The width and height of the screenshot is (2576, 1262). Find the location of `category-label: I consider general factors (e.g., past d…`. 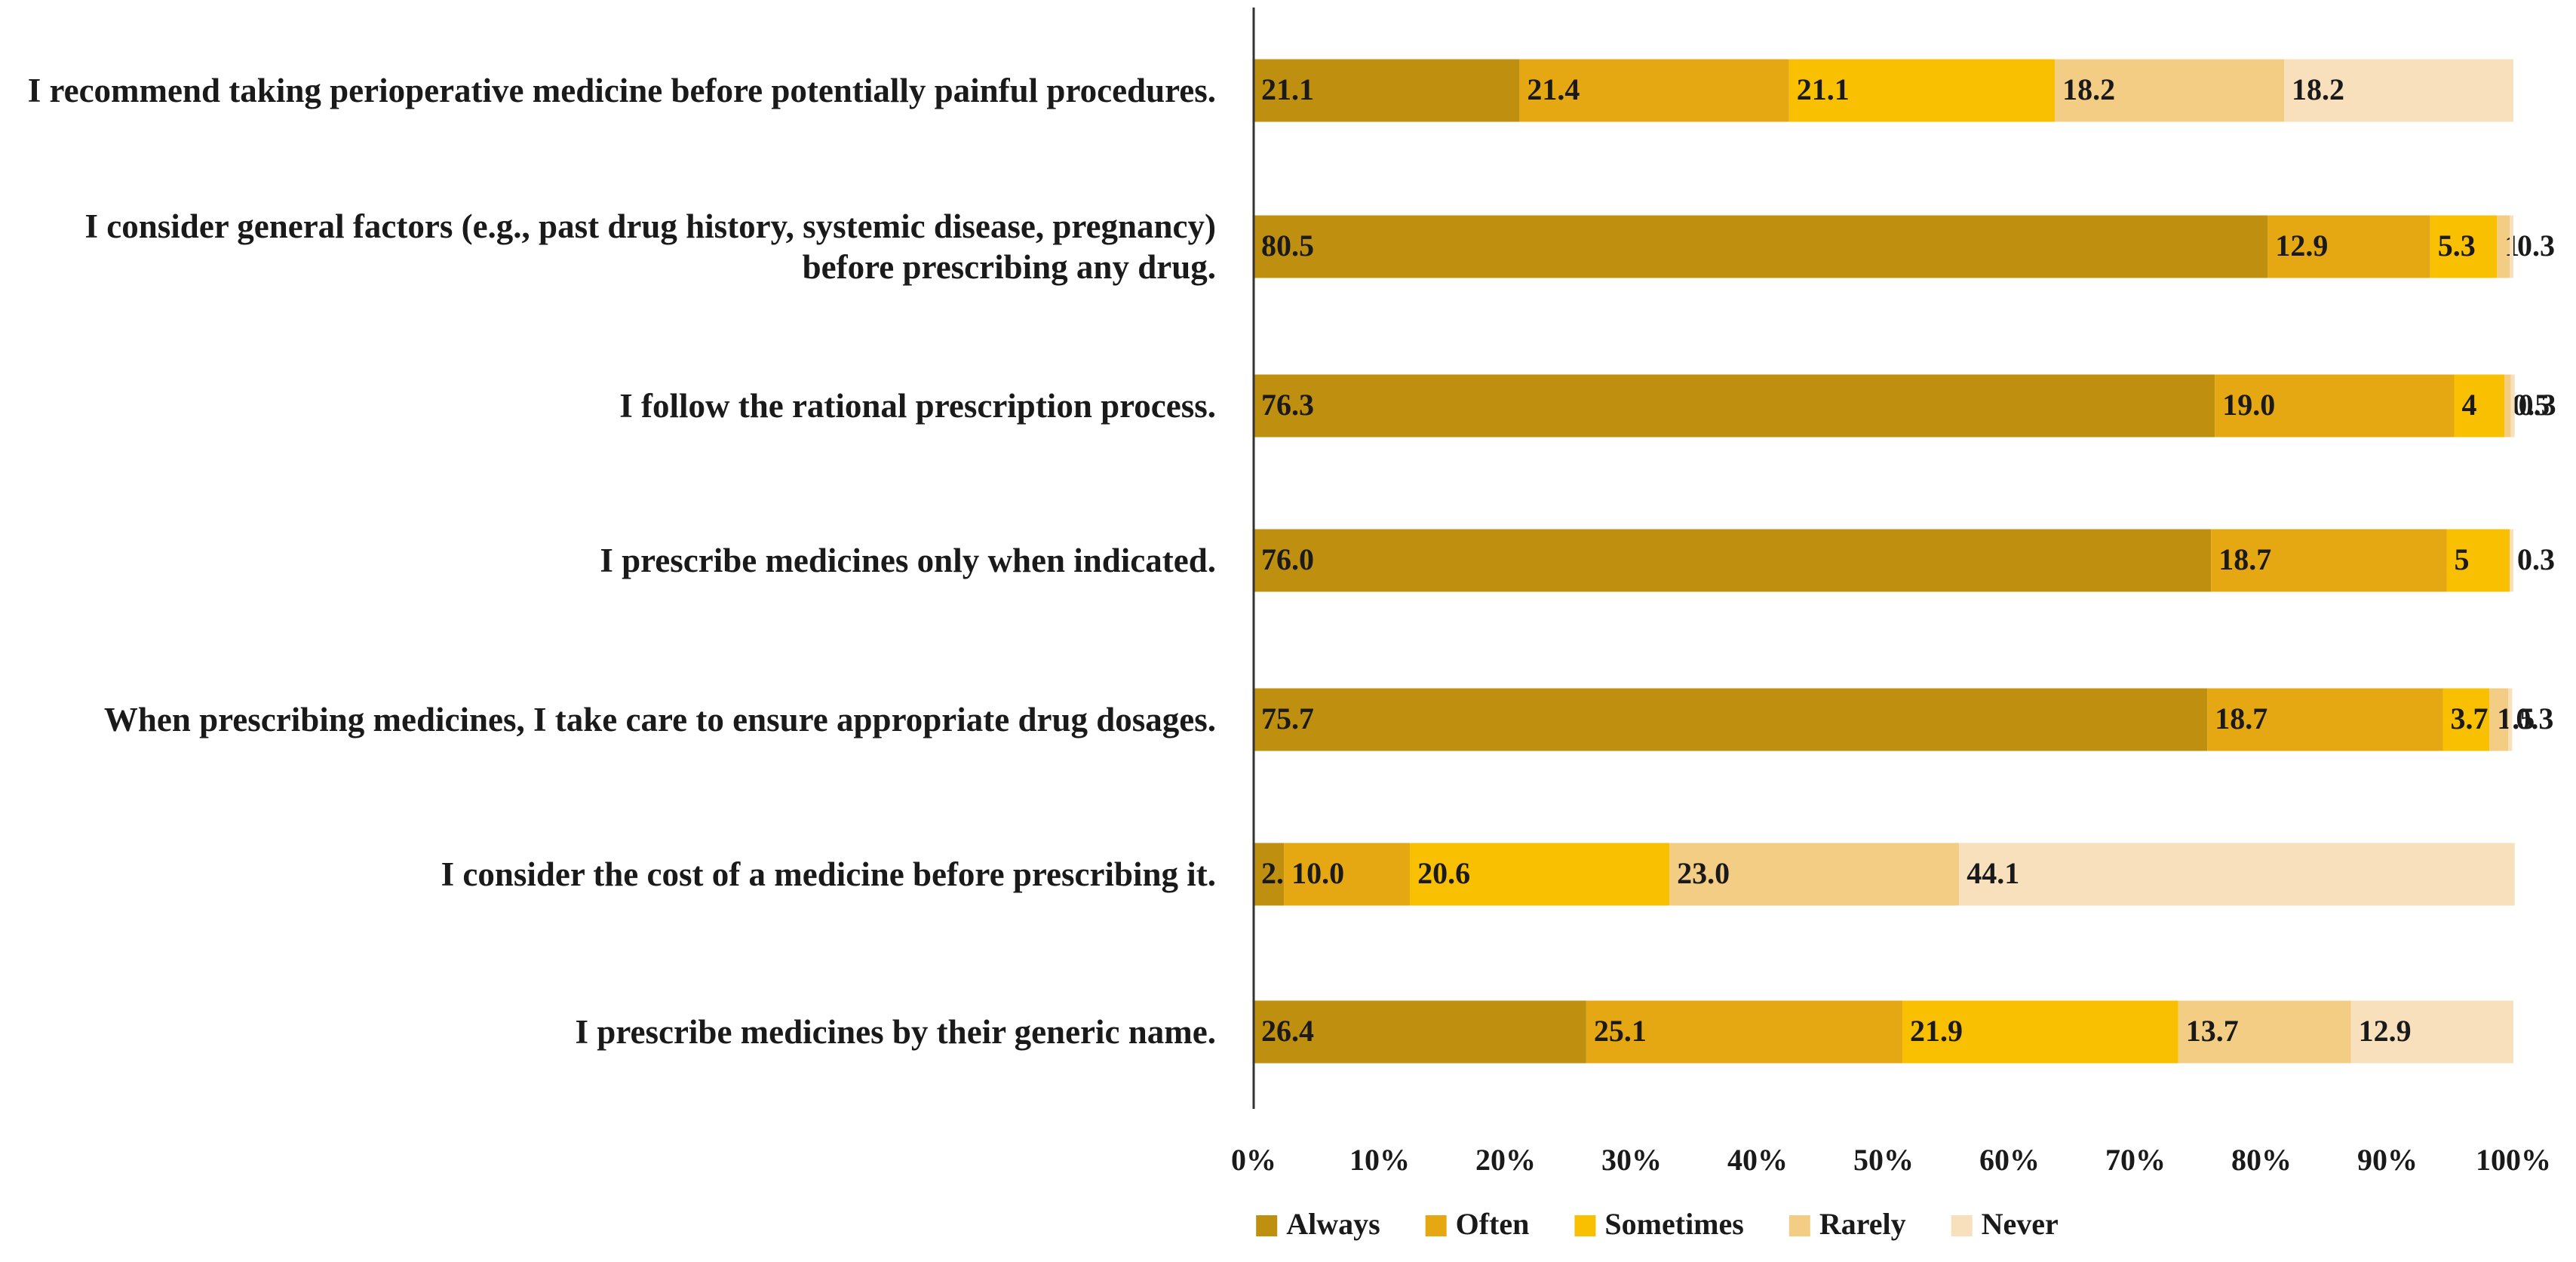

category-label: I consider general factors (e.g., past d… is located at coordinates (650, 246).